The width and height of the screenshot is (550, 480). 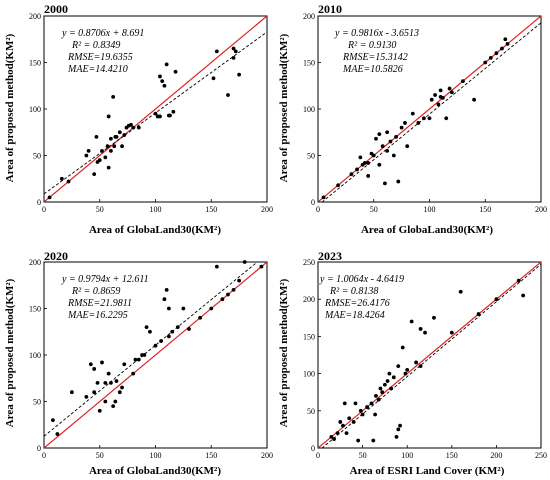 What do you see at coordinates (56, 256) in the screenshot?
I see `panel-title: 2020` at bounding box center [56, 256].